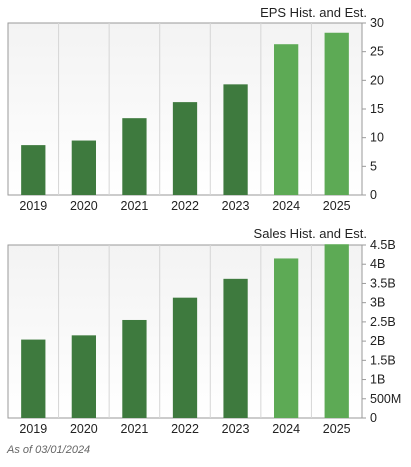  I want to click on sales-bar-2025, so click(336, 331).